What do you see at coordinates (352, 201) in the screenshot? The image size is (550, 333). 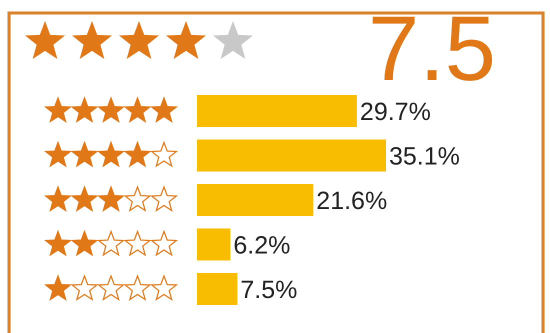 I see `data-label: 21.6%` at bounding box center [352, 201].